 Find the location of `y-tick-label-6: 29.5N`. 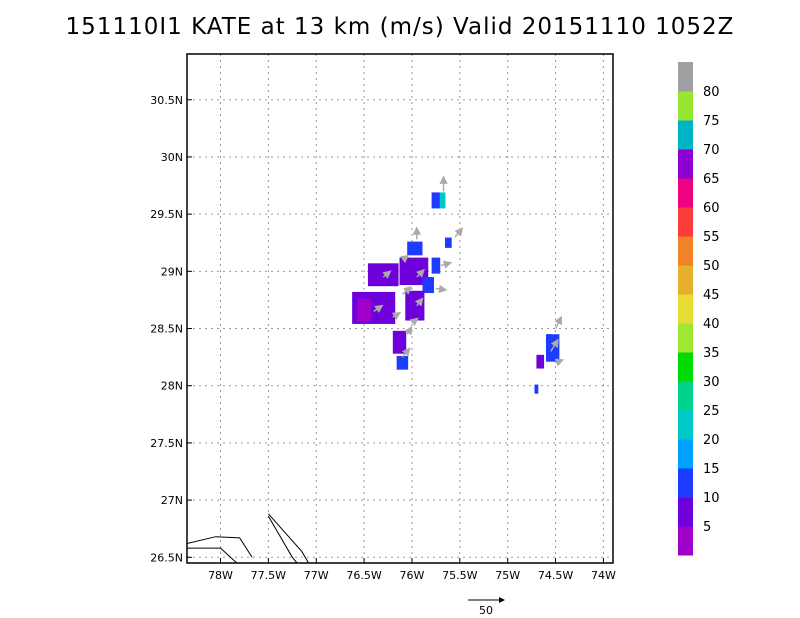

y-tick-label-6: 29.5N is located at coordinates (166, 214).